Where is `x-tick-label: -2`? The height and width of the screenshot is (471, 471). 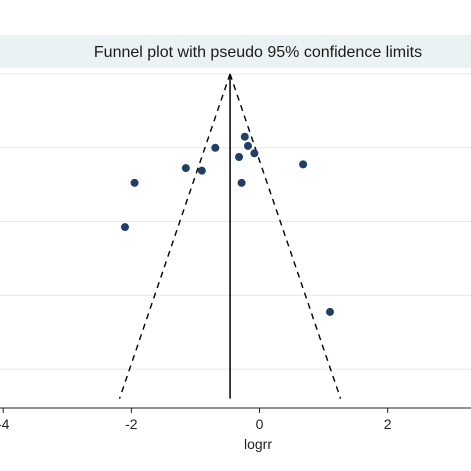 x-tick-label: -2 is located at coordinates (131, 424).